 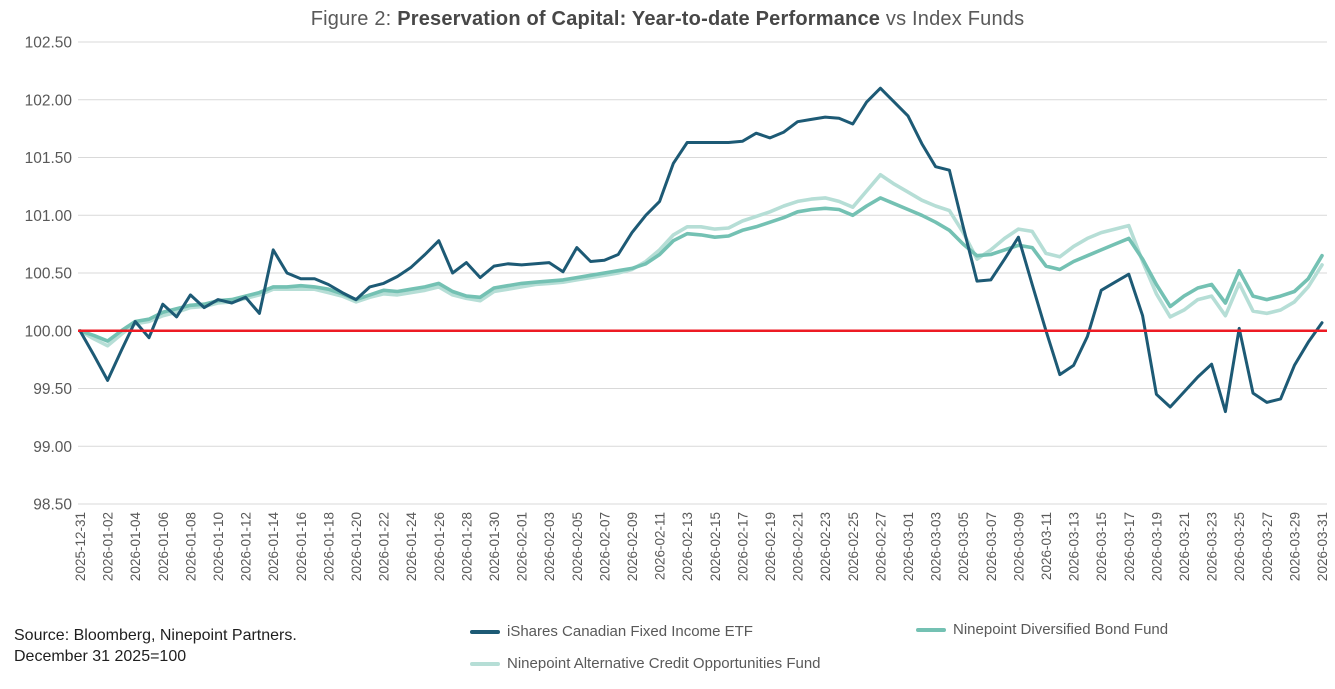 What do you see at coordinates (49, 100) in the screenshot?
I see `y-axis-label-102.00: 102.00` at bounding box center [49, 100].